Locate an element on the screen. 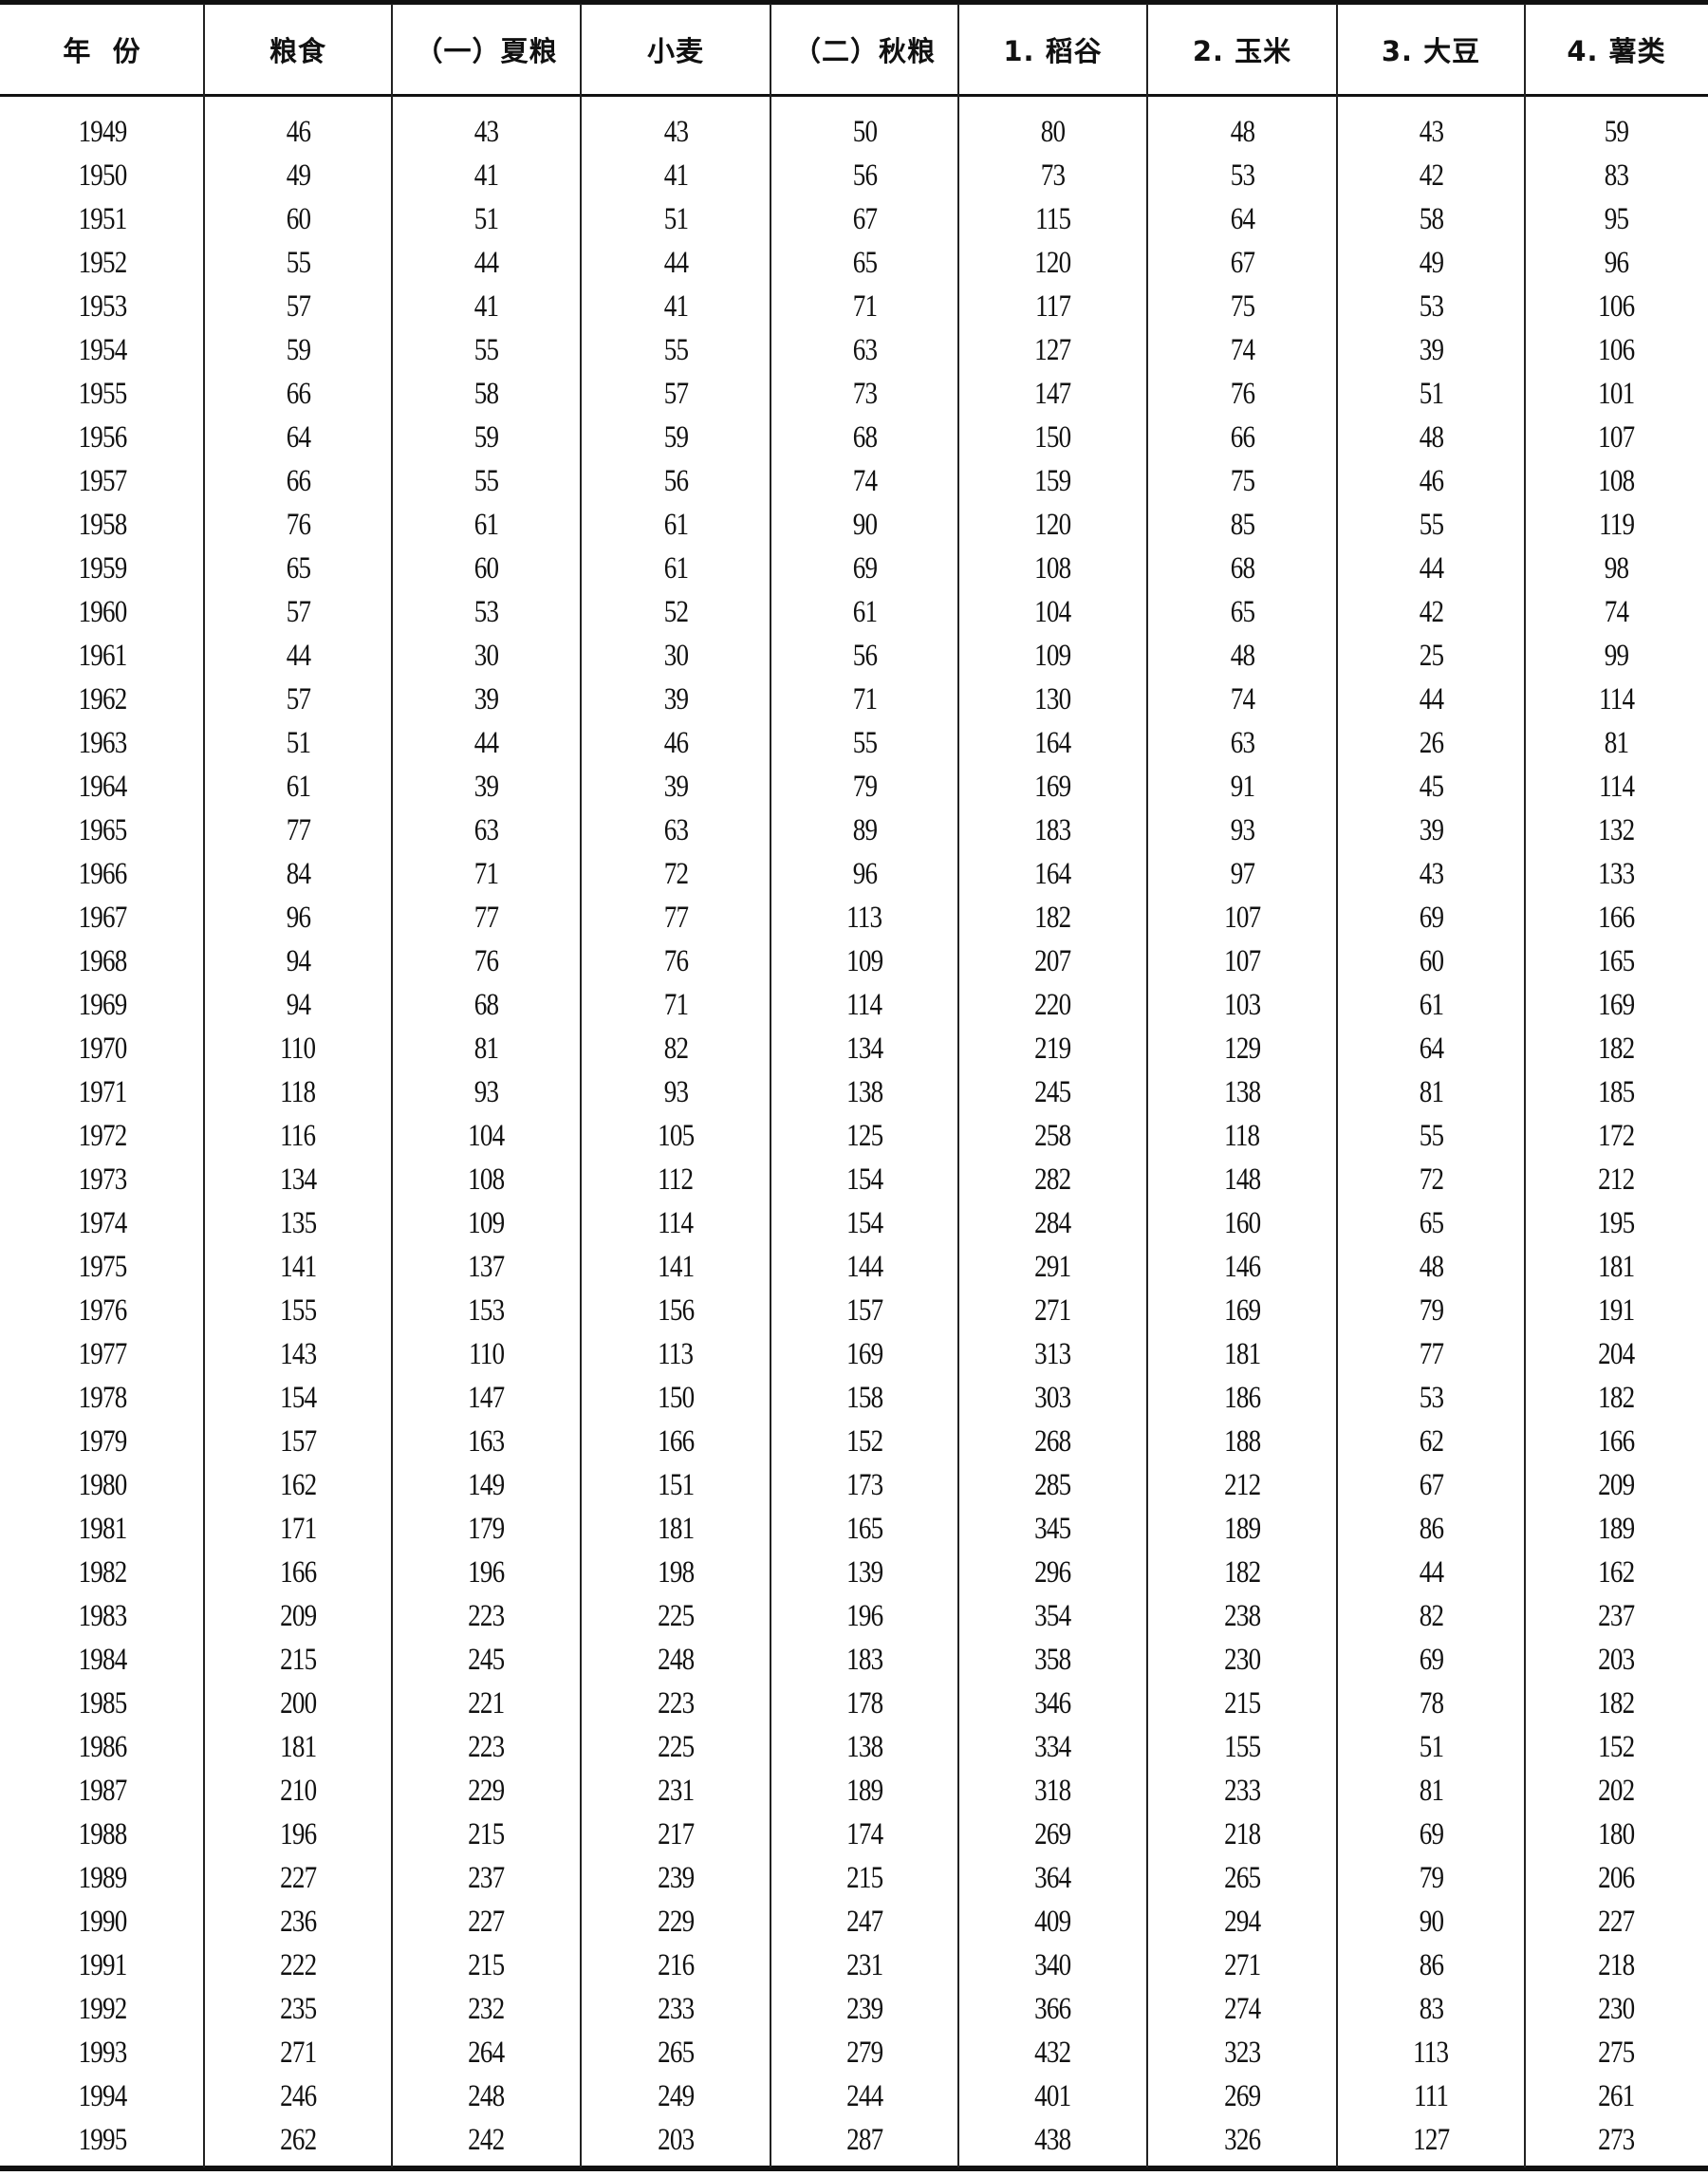  cell-text: 26 is located at coordinates (1431, 742).